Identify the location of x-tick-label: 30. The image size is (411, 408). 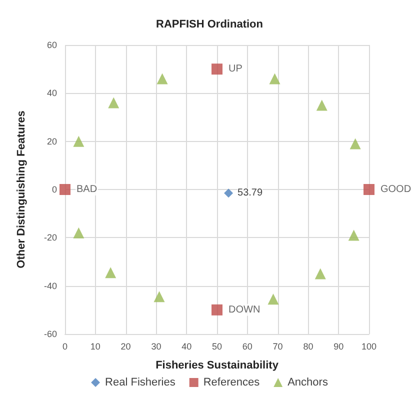
(156, 347).